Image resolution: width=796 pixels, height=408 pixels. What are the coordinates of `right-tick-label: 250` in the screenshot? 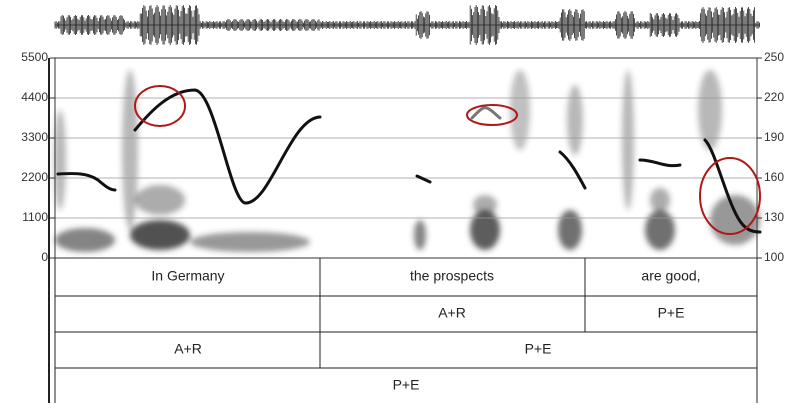 It's located at (774, 57).